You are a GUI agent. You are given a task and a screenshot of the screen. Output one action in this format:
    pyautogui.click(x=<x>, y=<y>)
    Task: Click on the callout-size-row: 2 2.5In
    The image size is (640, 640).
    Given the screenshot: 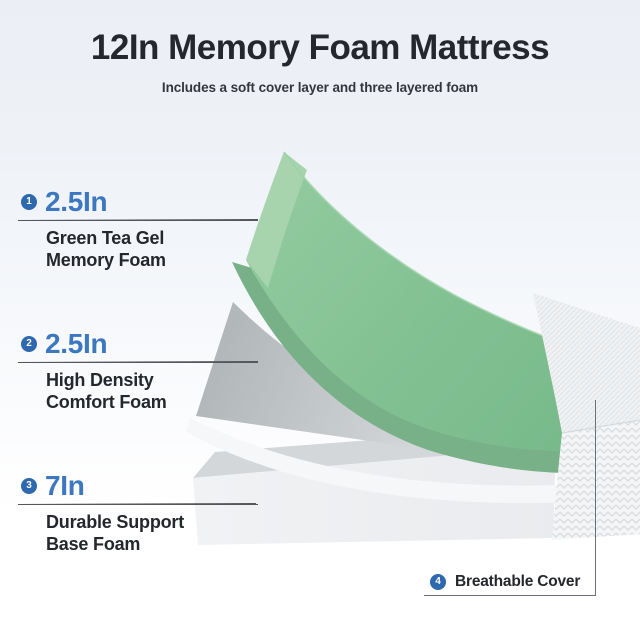 What is the action you would take?
    pyautogui.click(x=138, y=344)
    